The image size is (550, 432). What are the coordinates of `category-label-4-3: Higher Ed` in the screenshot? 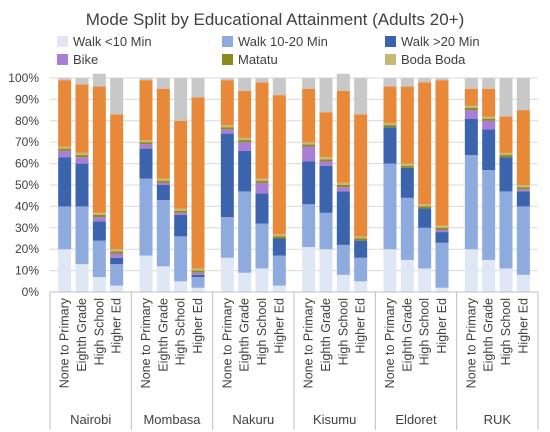 It's located at (442, 326).